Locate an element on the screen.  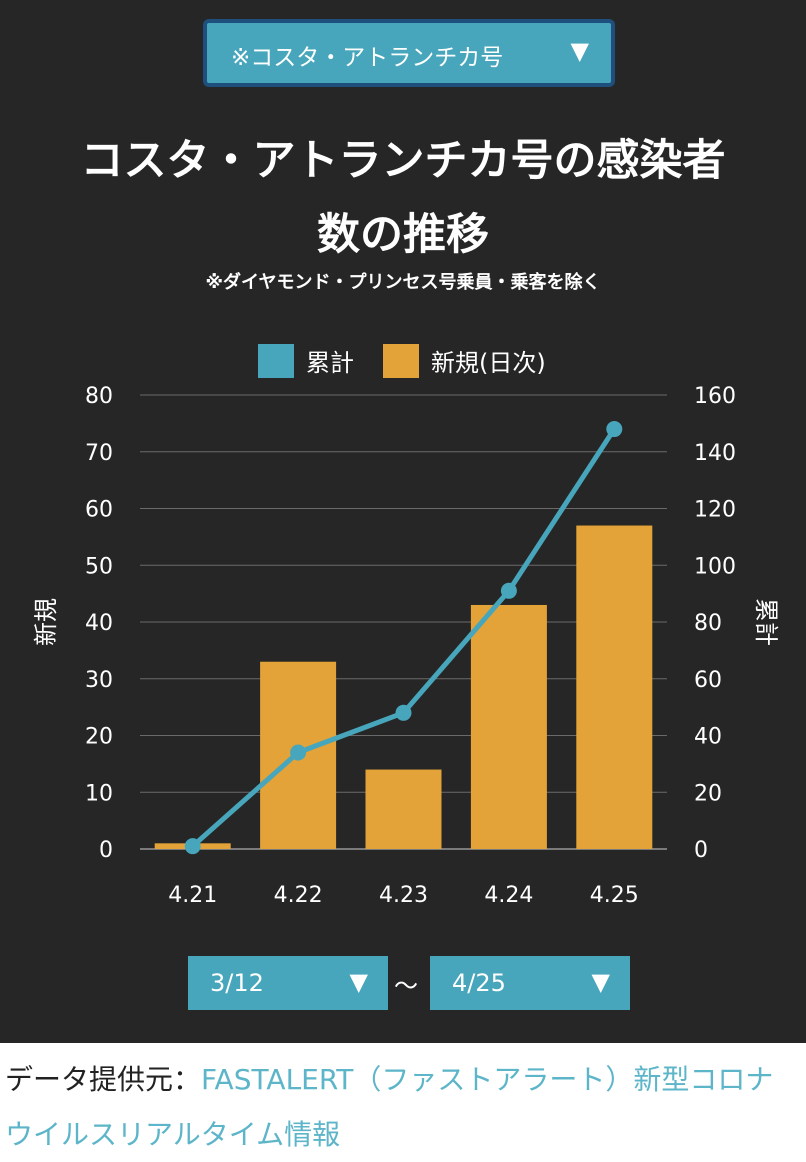
y-left-tick-label: 30 is located at coordinates (99, 680).